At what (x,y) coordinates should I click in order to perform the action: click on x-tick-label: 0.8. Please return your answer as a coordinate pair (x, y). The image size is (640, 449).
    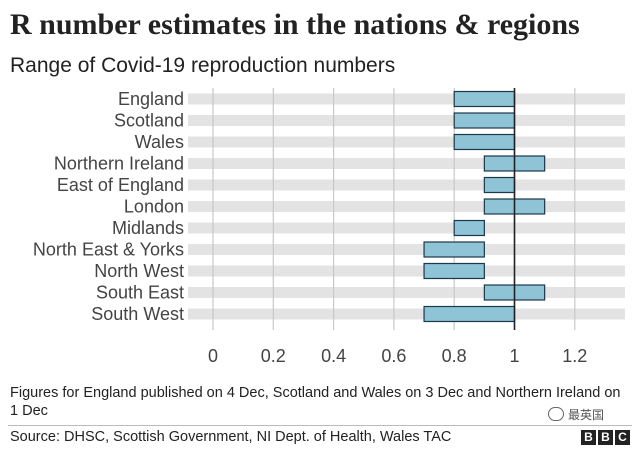
    Looking at the image, I should click on (454, 356).